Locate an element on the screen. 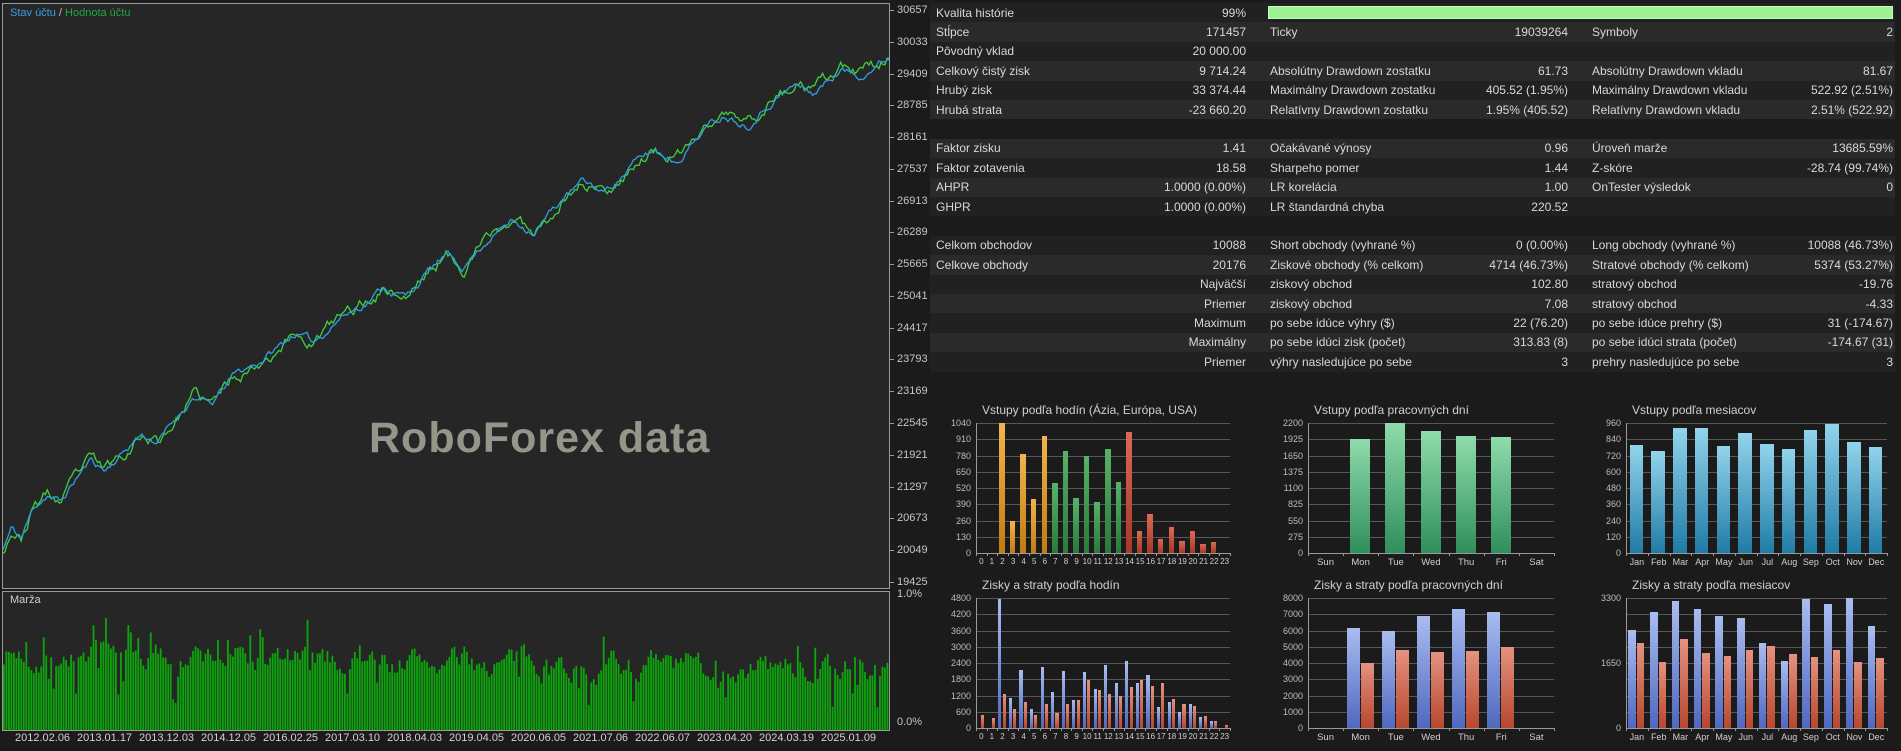 This screenshot has width=1901, height=751. stat-value: Maximum is located at coordinates (1219, 322).